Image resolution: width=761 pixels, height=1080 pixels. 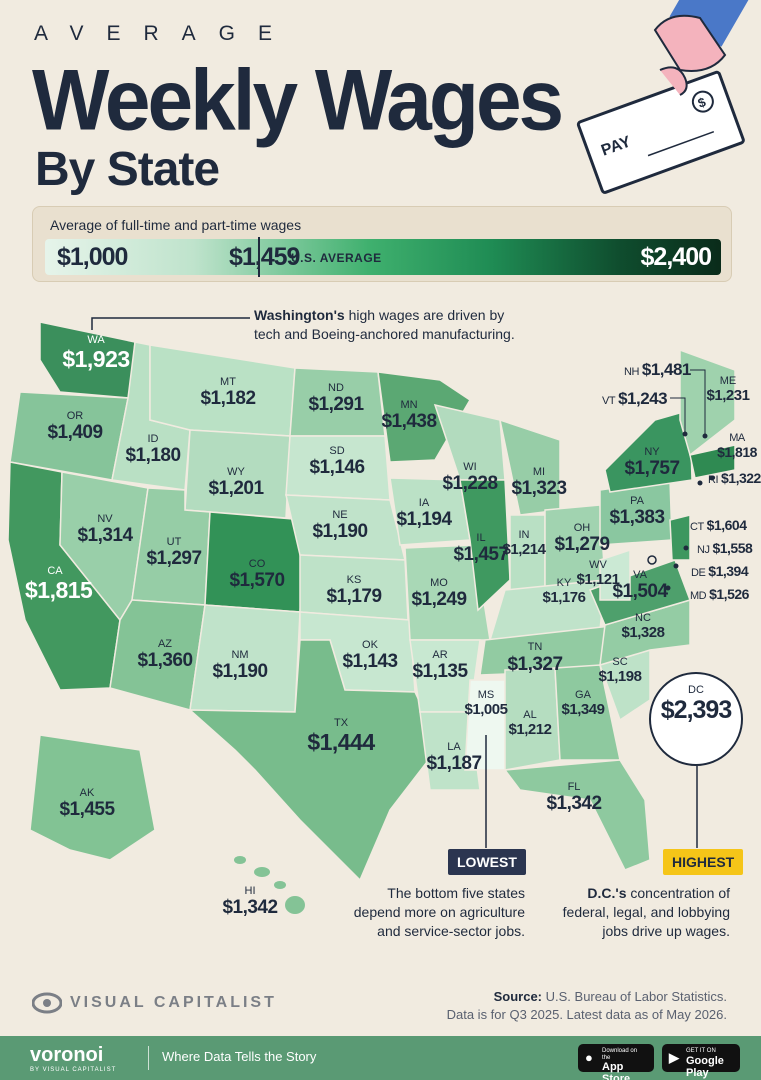 What do you see at coordinates (696, 690) in the screenshot?
I see `dc-code: DC` at bounding box center [696, 690].